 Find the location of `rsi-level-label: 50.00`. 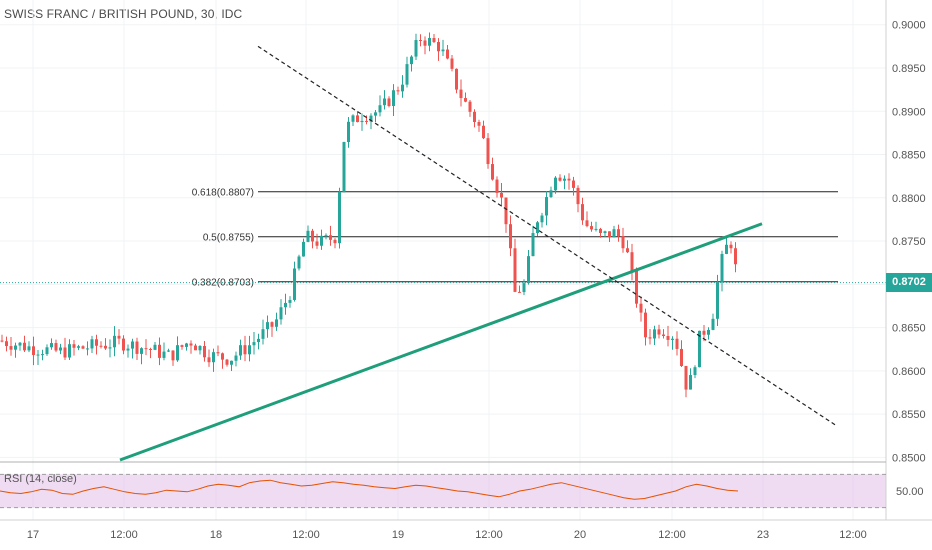

rsi-level-label: 50.00 is located at coordinates (910, 492).